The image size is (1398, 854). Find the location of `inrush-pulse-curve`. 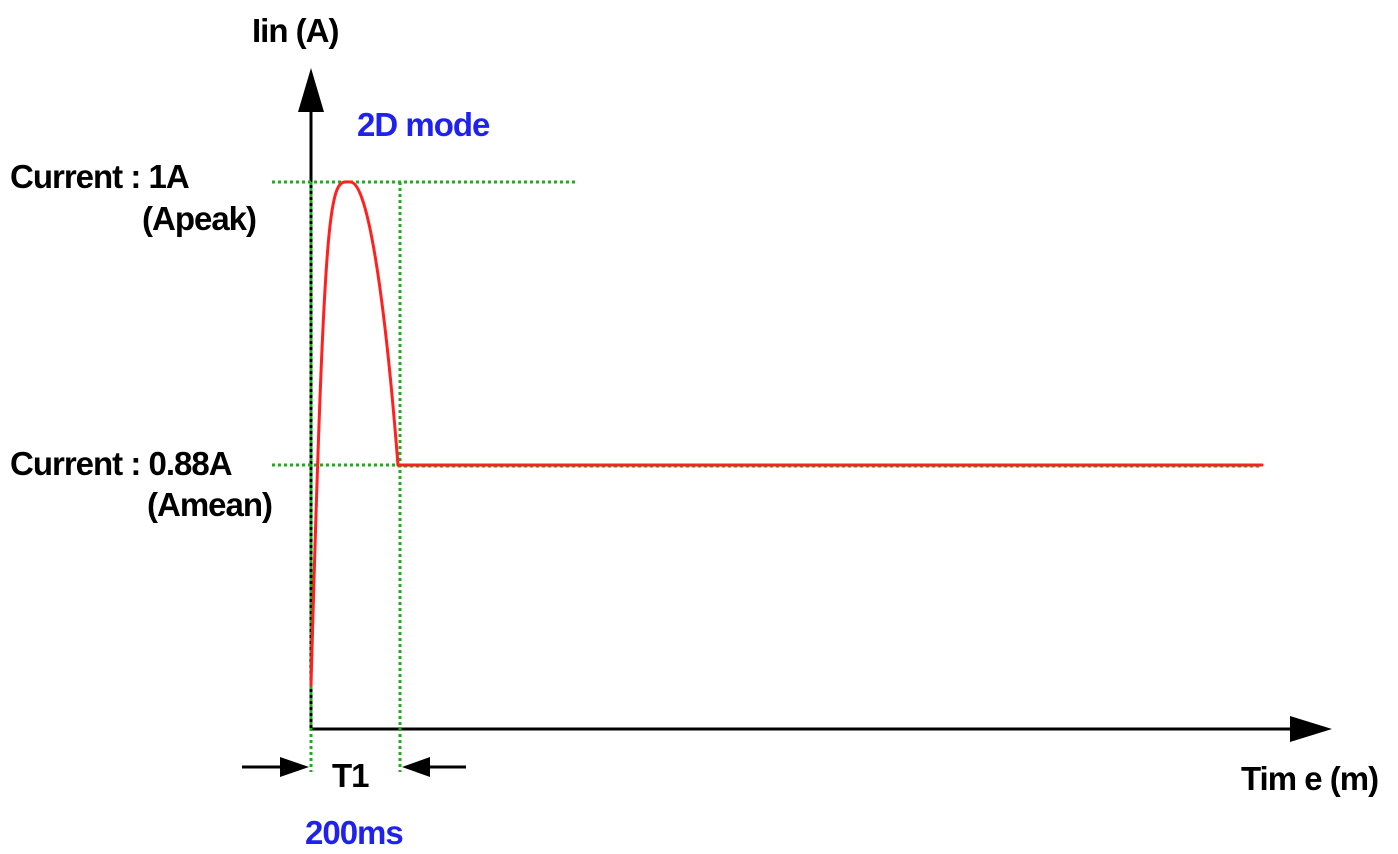

inrush-pulse-curve is located at coordinates (354, 433).